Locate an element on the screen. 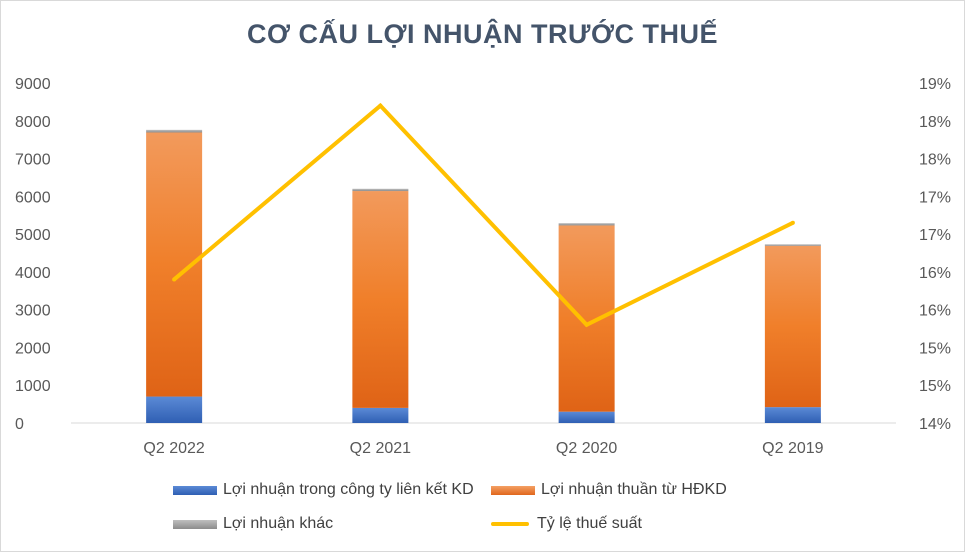 The width and height of the screenshot is (965, 552). x-tick-label: Q2 2021 is located at coordinates (380, 448).